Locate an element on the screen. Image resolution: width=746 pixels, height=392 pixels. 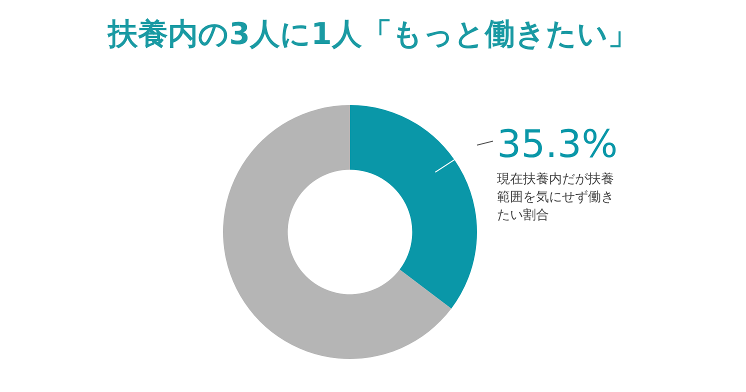
slice-label: 現在扶養内だが扶養範囲を気にせず働きたい割合 is located at coordinates (555, 198).